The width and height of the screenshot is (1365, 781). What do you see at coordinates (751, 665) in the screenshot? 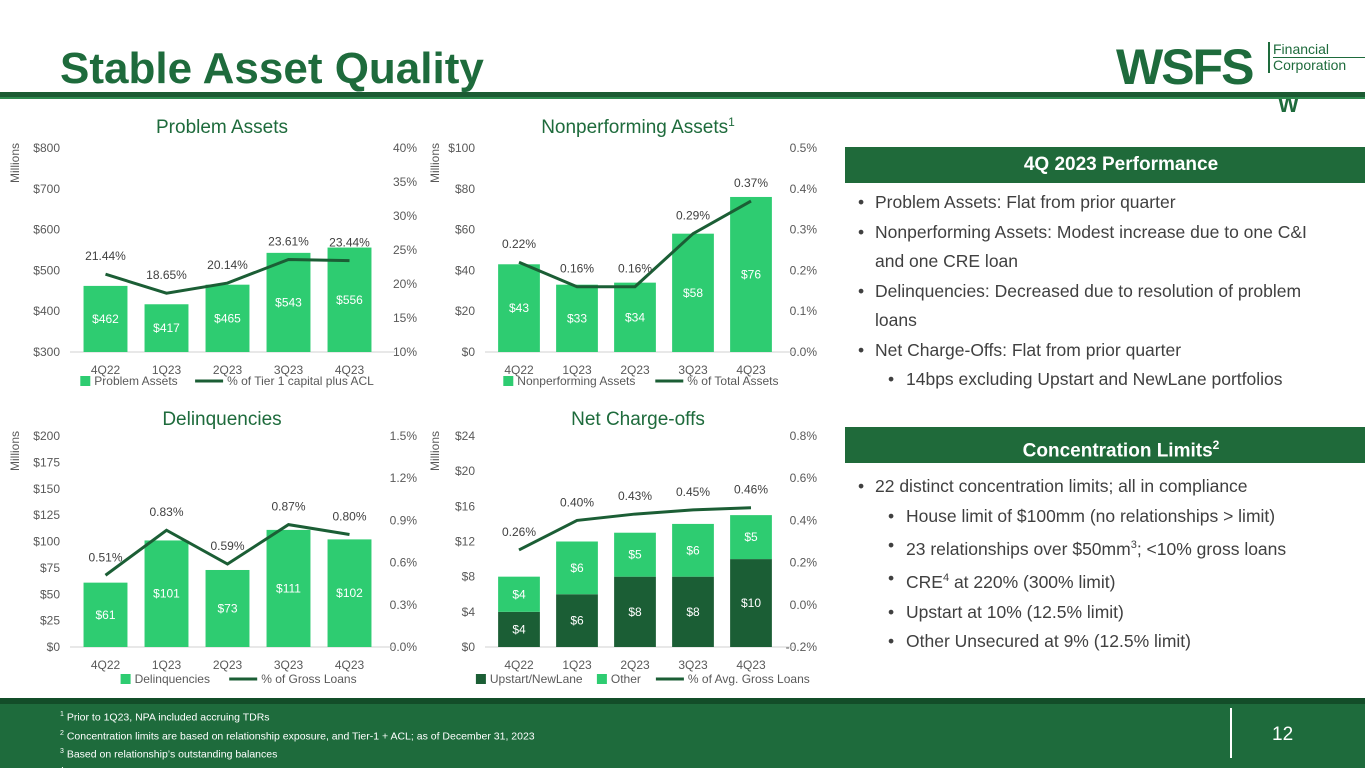
I see `chart4-x-tick-4Q23: 4Q23` at bounding box center [751, 665].